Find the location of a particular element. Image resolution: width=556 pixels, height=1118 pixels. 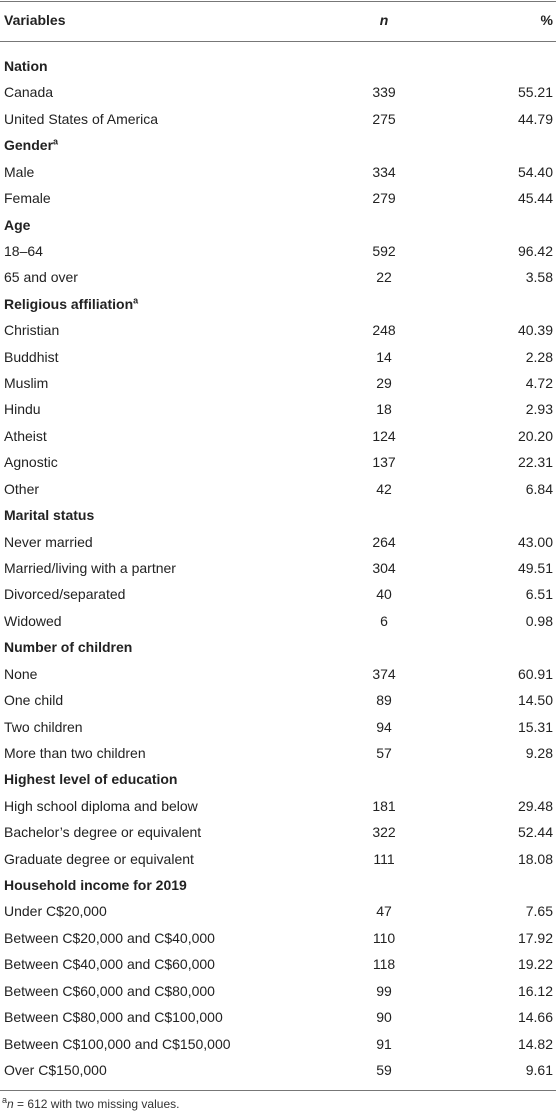

row-n: 89 is located at coordinates (384, 700).